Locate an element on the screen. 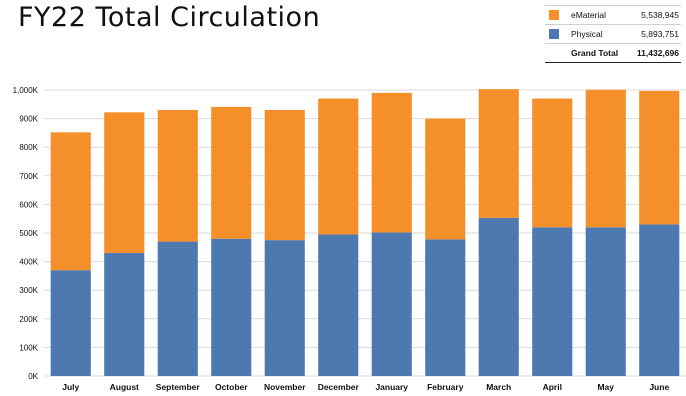  legend-item-physical: Physical 5,893,751 is located at coordinates (613, 34).